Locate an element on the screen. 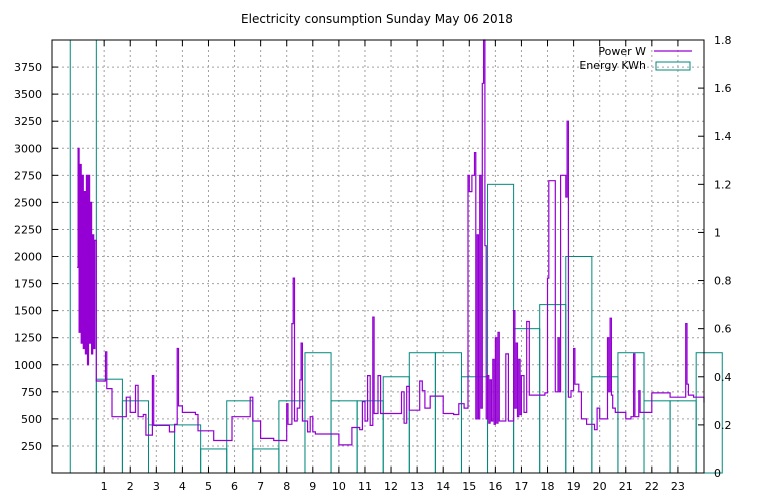 The image size is (768, 500). x-tick-label: 18 is located at coordinates (548, 486).